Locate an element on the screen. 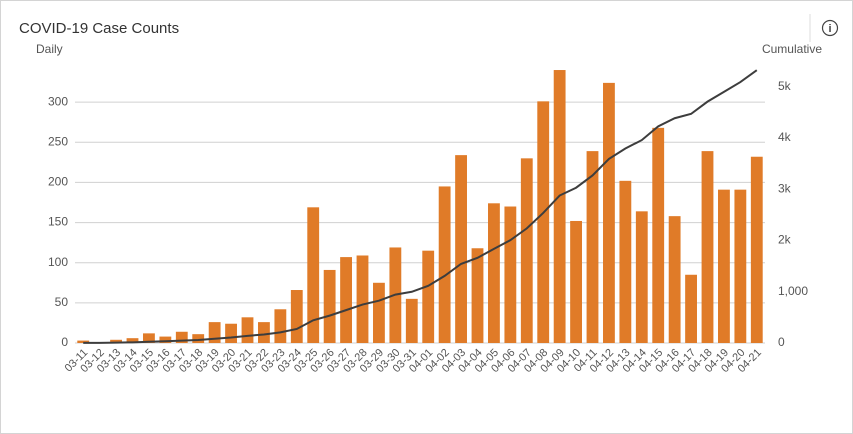  chart-title: COVID-19 Case Counts is located at coordinates (99, 28).